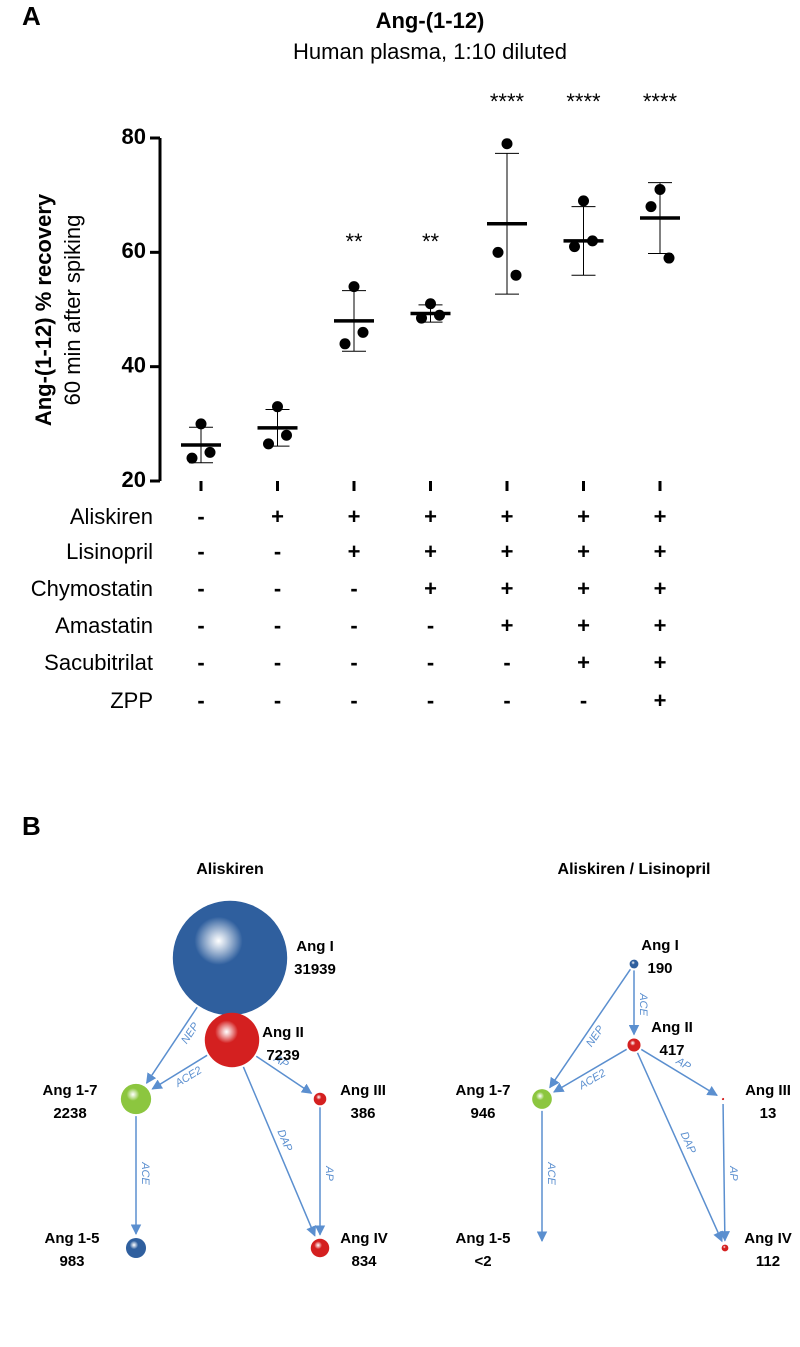 The width and height of the screenshot is (800, 1347). I want to click on node-label: Ang 1-5, so click(482, 1238).